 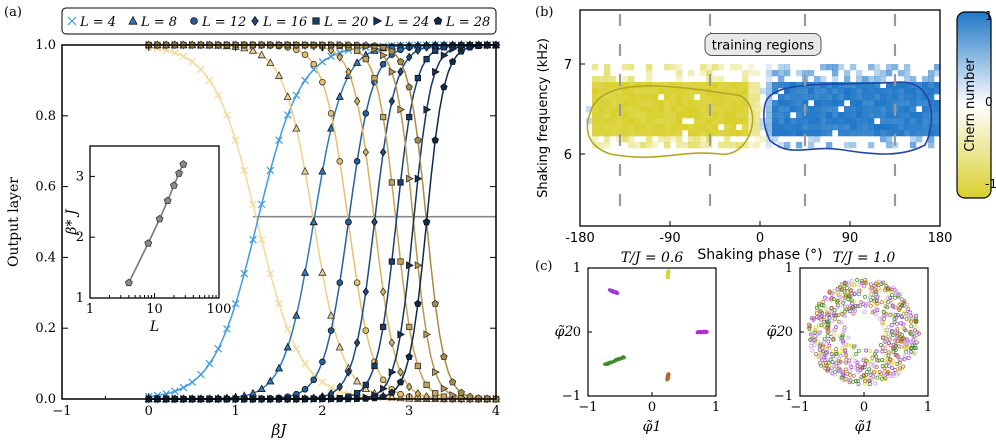 I want to click on inset-x-tick-label: 10, so click(x=154, y=309).